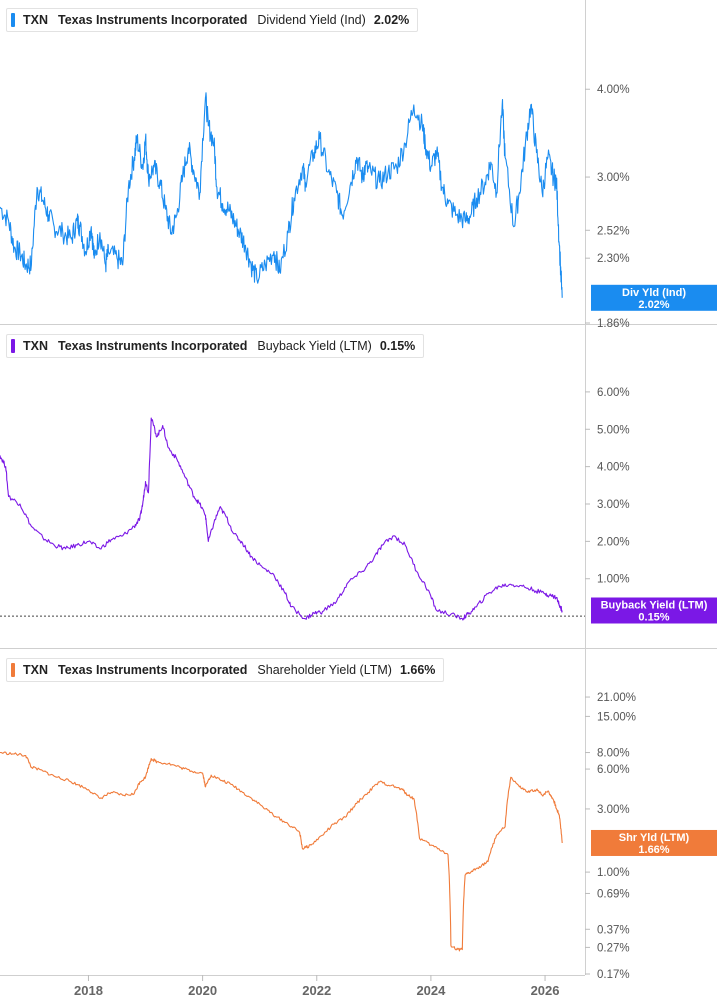  What do you see at coordinates (397, 346) in the screenshot?
I see `legend-value: 0.15%` at bounding box center [397, 346].